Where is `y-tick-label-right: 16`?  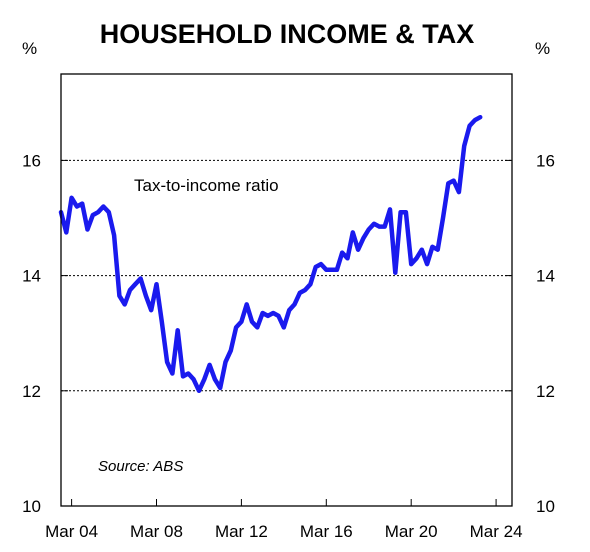
y-tick-label-right: 16 is located at coordinates (545, 160).